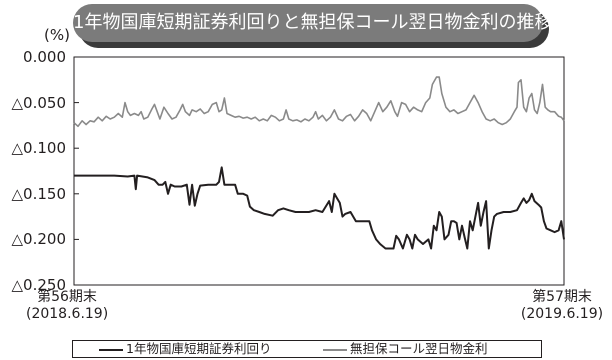  I want to click on call-rate-series-line, so click(319, 102).